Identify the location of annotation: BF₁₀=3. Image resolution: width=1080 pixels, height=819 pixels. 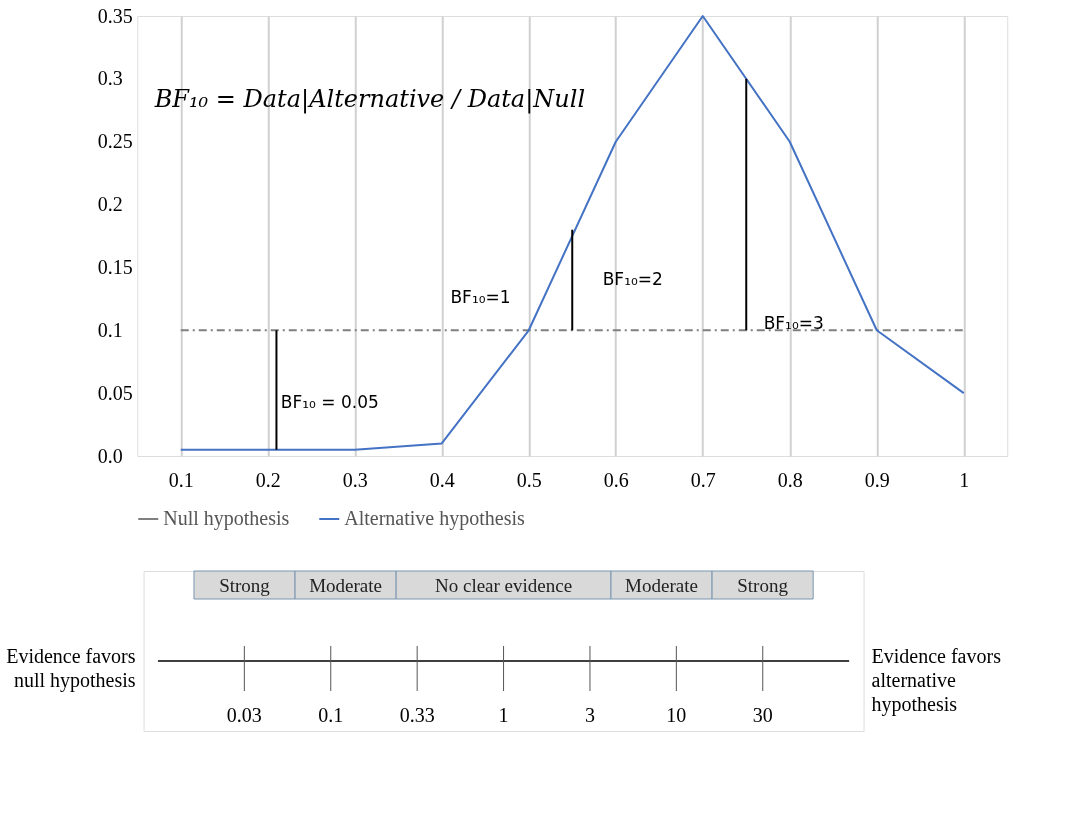
(793, 323).